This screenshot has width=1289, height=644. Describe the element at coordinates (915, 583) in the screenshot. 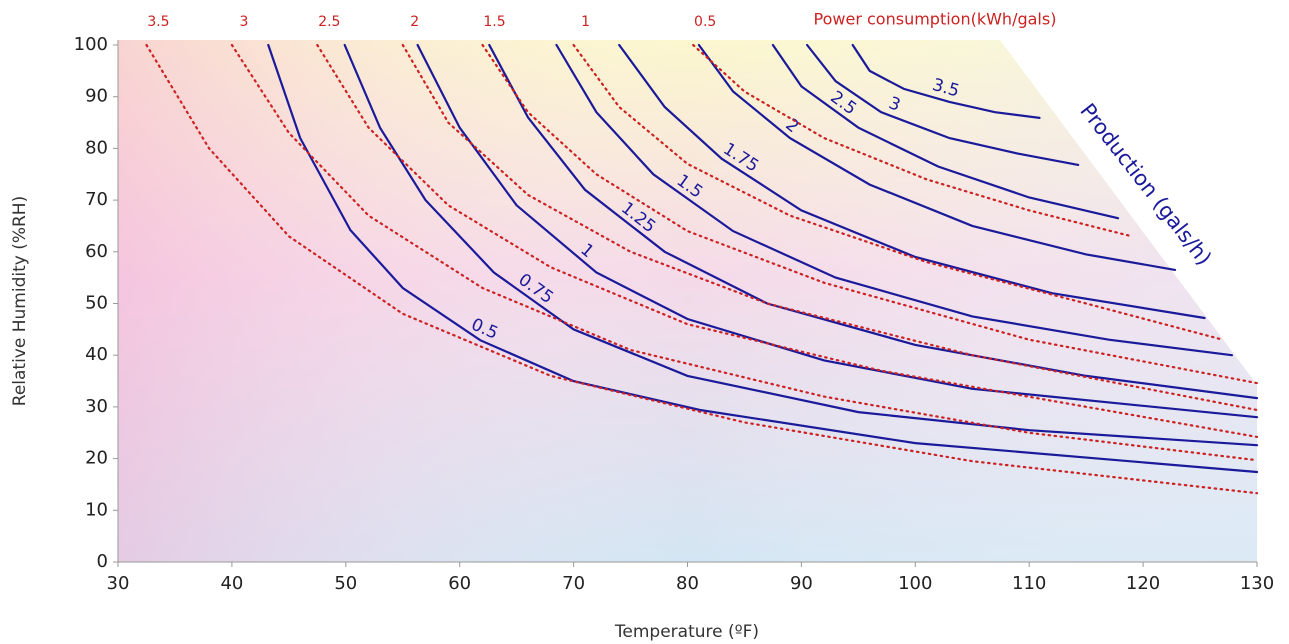

I see `x-tick-label: 100` at that location.